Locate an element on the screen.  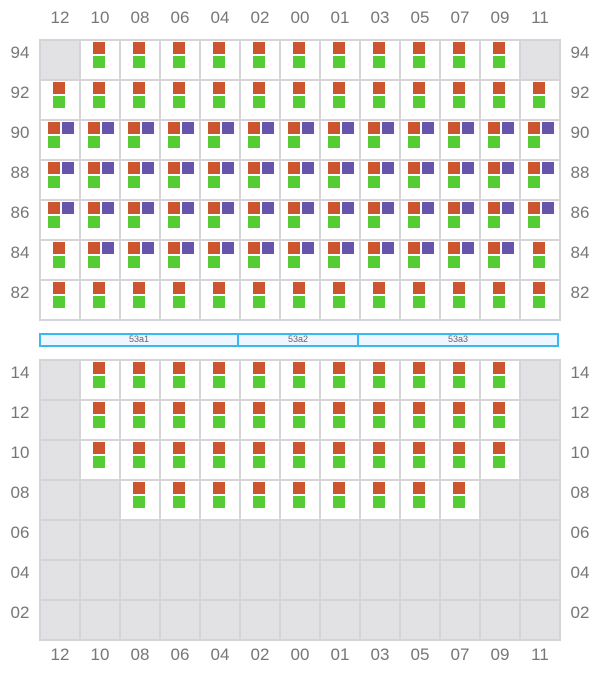
zone-53a3: 53a3 is located at coordinates (458, 340).